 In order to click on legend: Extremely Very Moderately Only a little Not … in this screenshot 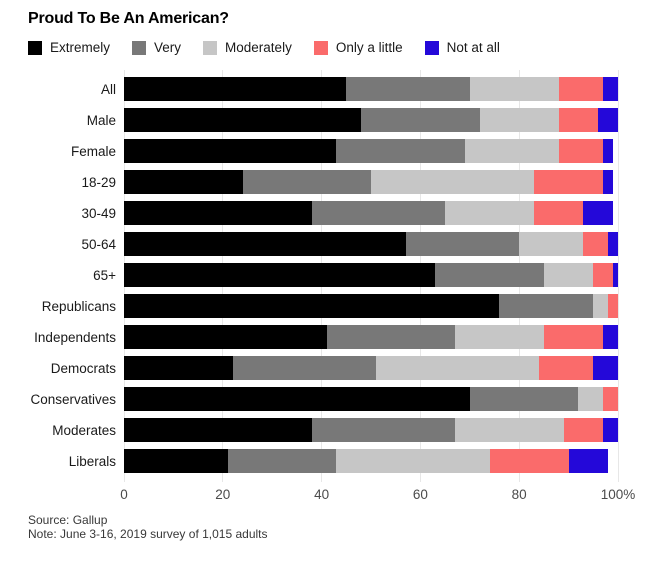, I will do `click(275, 47)`.